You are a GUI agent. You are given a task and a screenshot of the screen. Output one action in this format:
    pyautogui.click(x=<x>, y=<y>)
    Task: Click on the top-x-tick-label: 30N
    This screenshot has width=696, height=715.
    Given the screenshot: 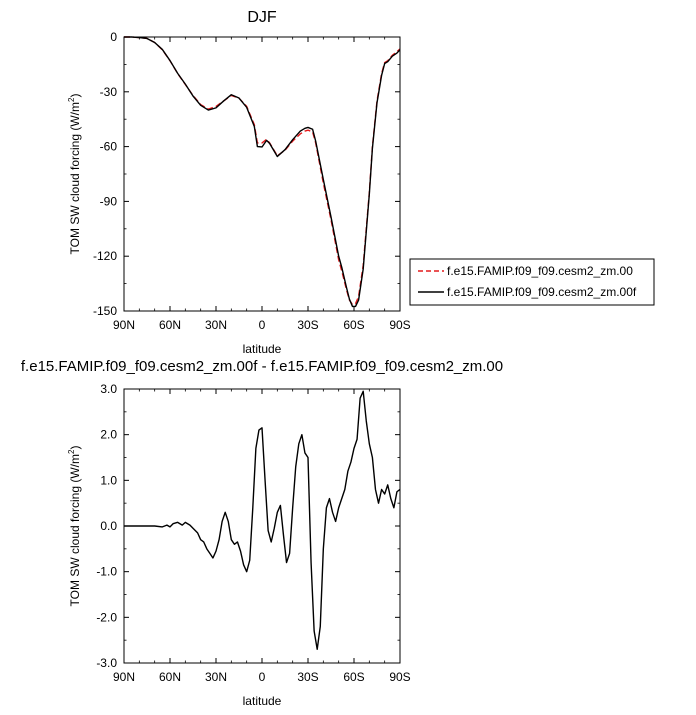 What is the action you would take?
    pyautogui.click(x=216, y=325)
    